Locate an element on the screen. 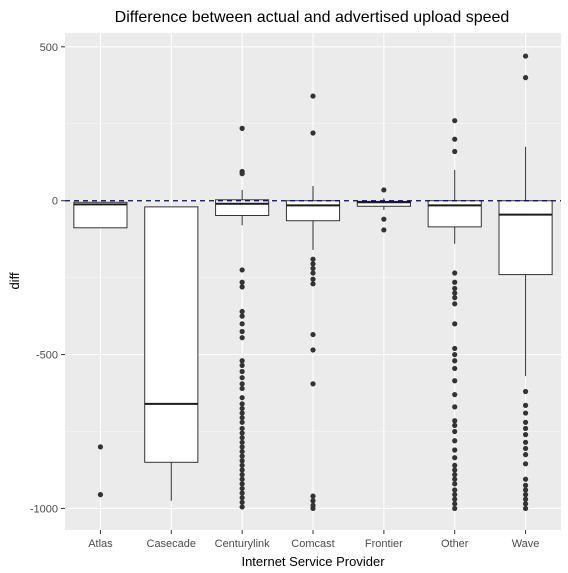 Image resolution: width=568 pixels, height=573 pixels. box-other is located at coordinates (454, 315).